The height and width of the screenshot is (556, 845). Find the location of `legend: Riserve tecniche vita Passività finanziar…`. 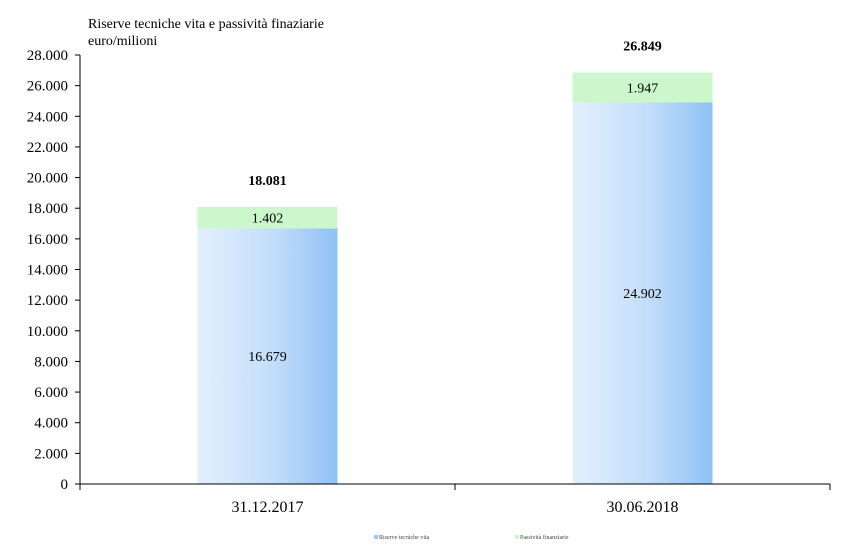

legend: Riserve tecniche vita Passività finanziar… is located at coordinates (471, 537).